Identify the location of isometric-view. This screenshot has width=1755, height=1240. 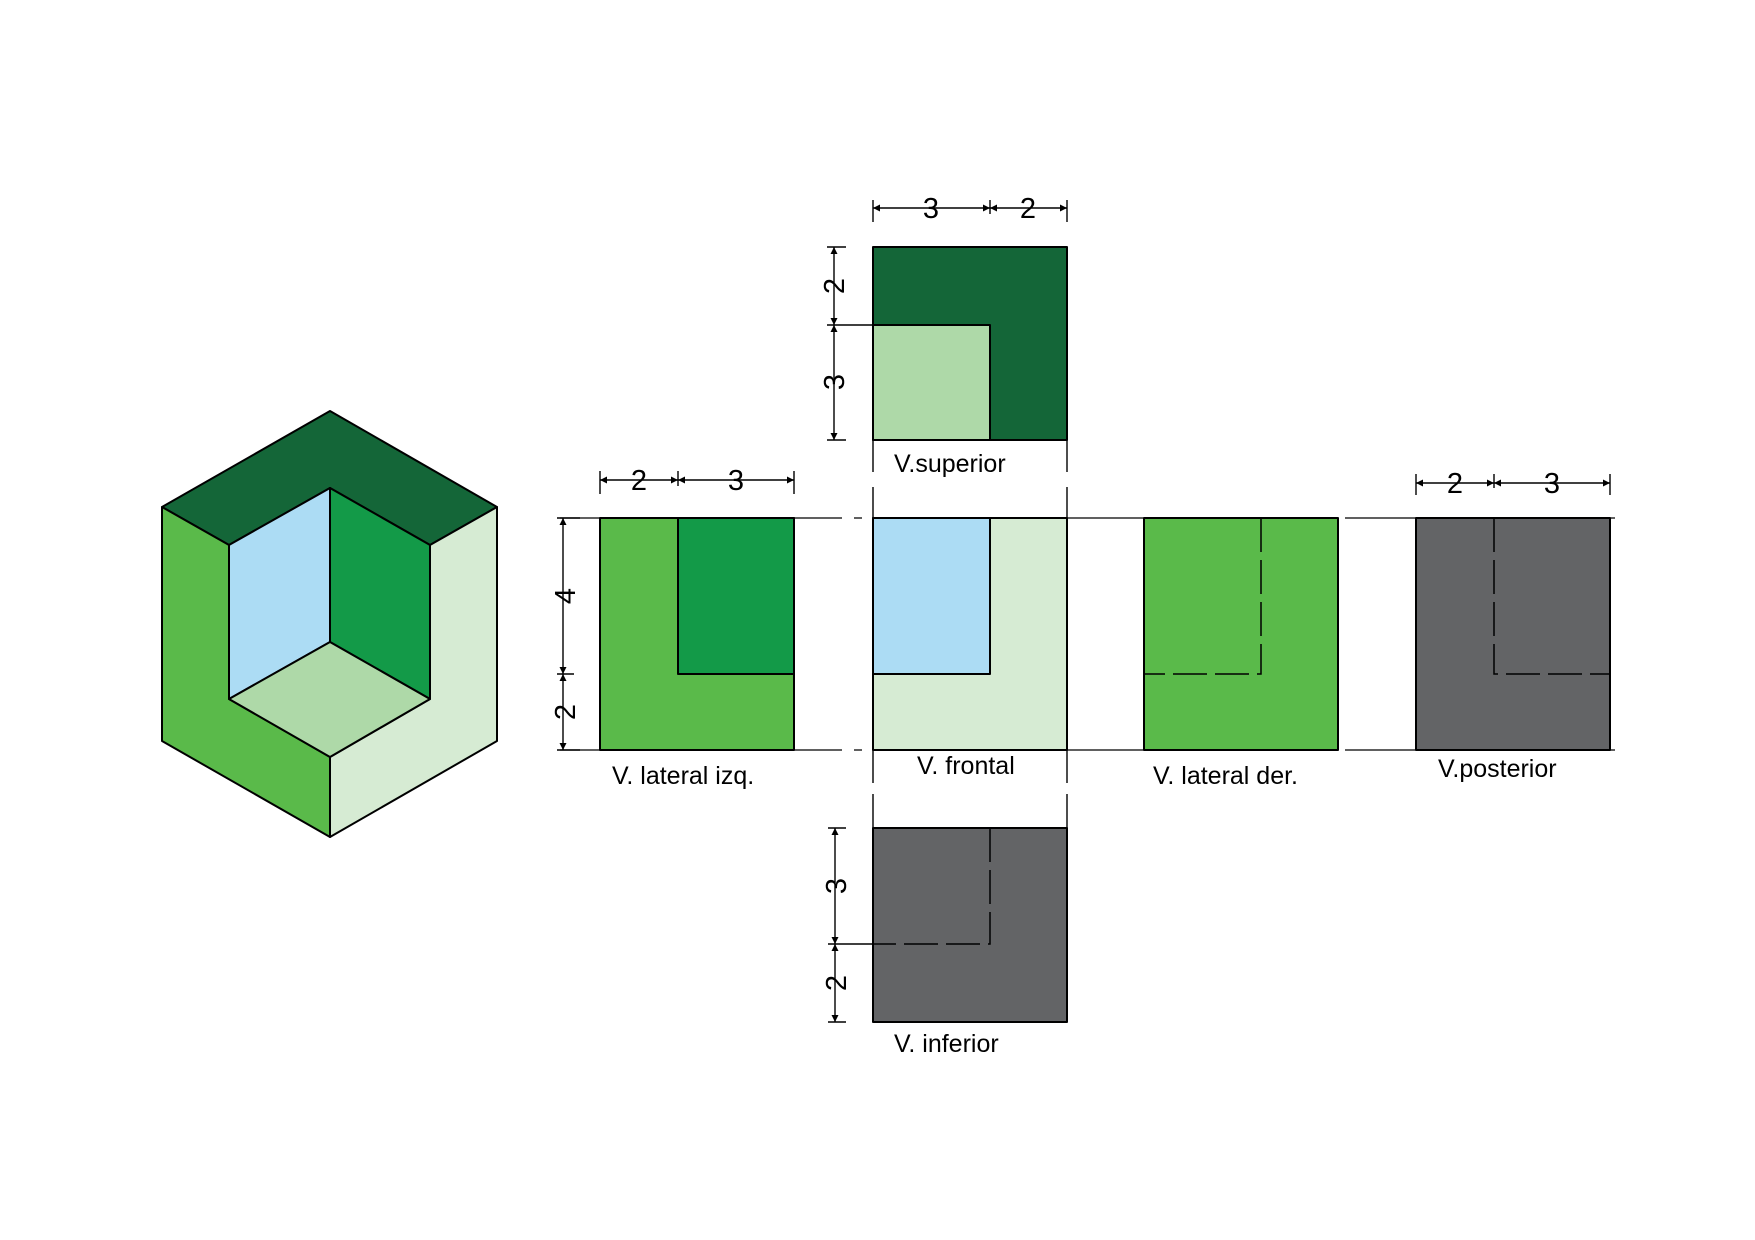
(329, 624).